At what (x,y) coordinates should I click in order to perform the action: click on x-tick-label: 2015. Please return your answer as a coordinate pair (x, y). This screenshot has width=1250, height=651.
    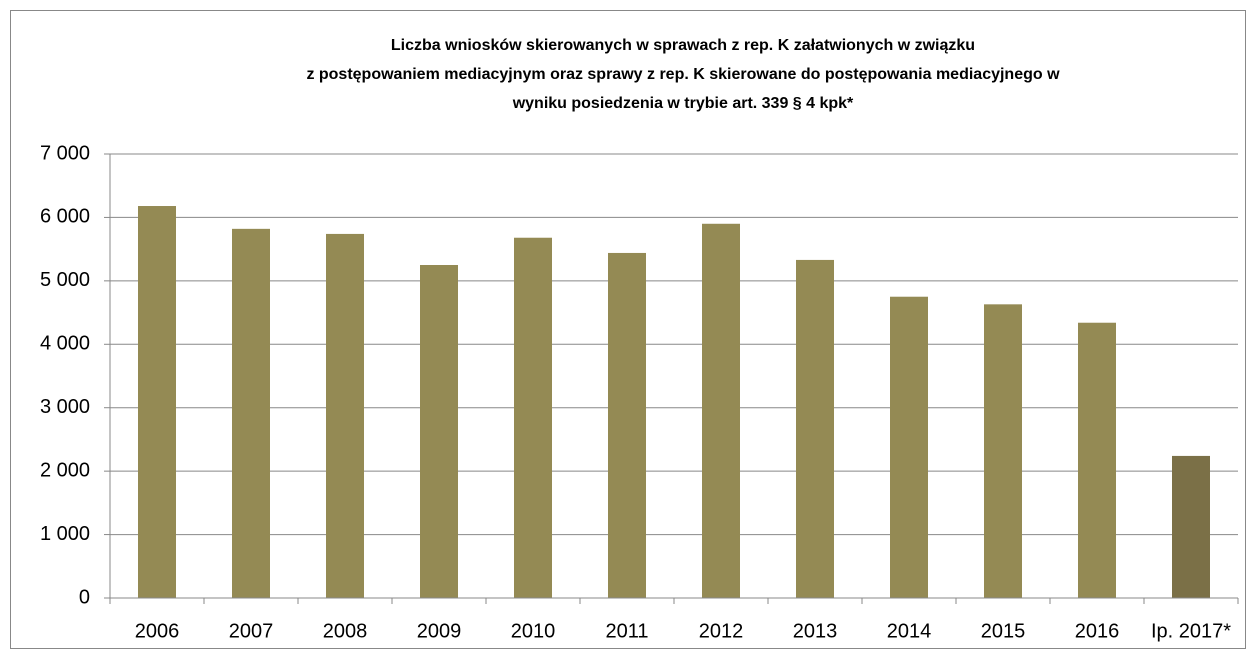
    Looking at the image, I should click on (1003, 631).